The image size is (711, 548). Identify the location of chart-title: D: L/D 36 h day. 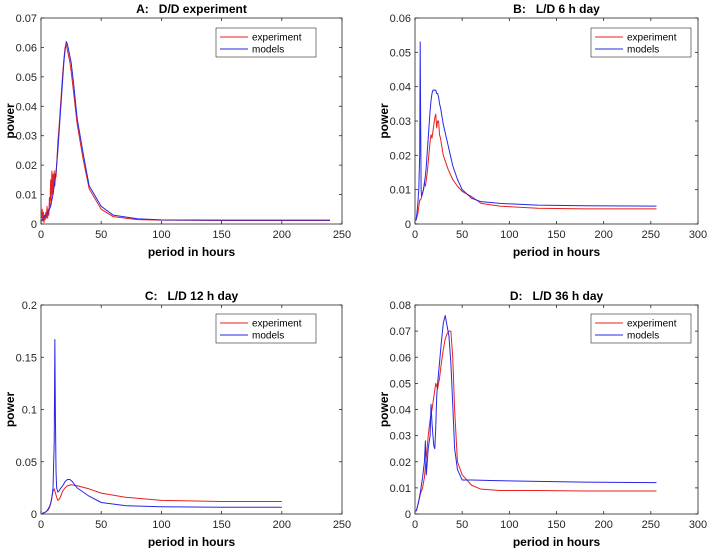
(557, 296).